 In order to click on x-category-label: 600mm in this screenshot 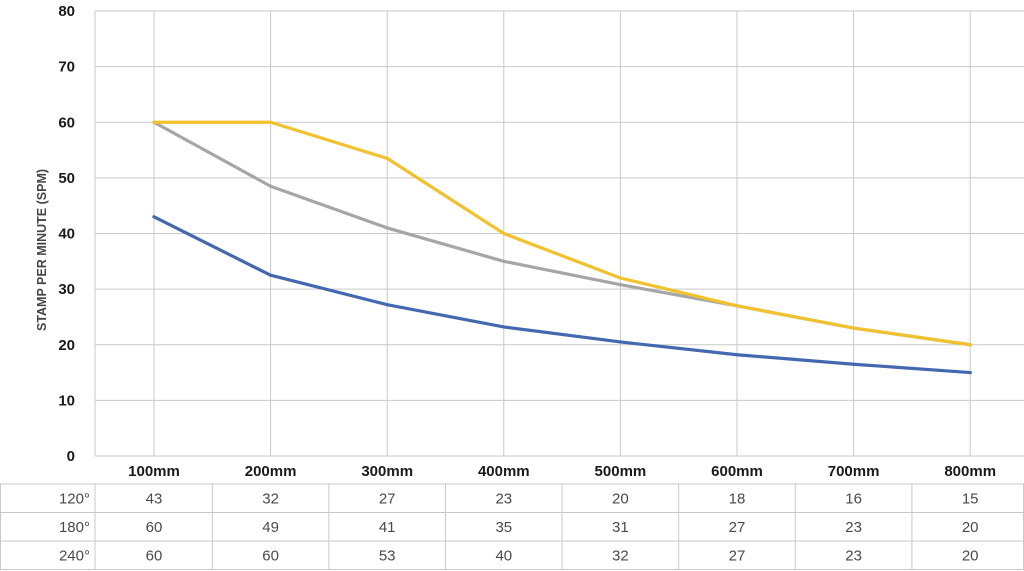, I will do `click(737, 471)`.